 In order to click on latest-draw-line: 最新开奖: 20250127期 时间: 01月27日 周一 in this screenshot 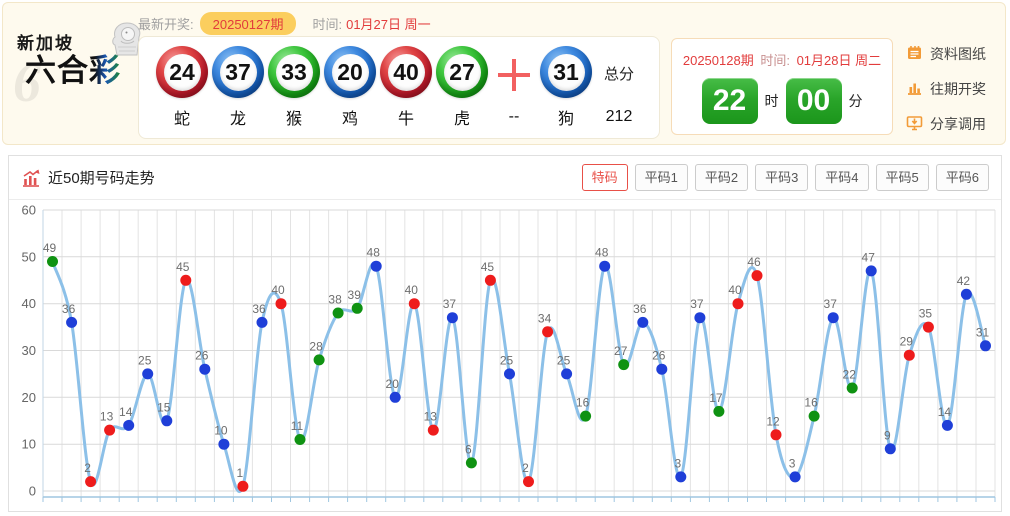, I will do `click(284, 23)`.